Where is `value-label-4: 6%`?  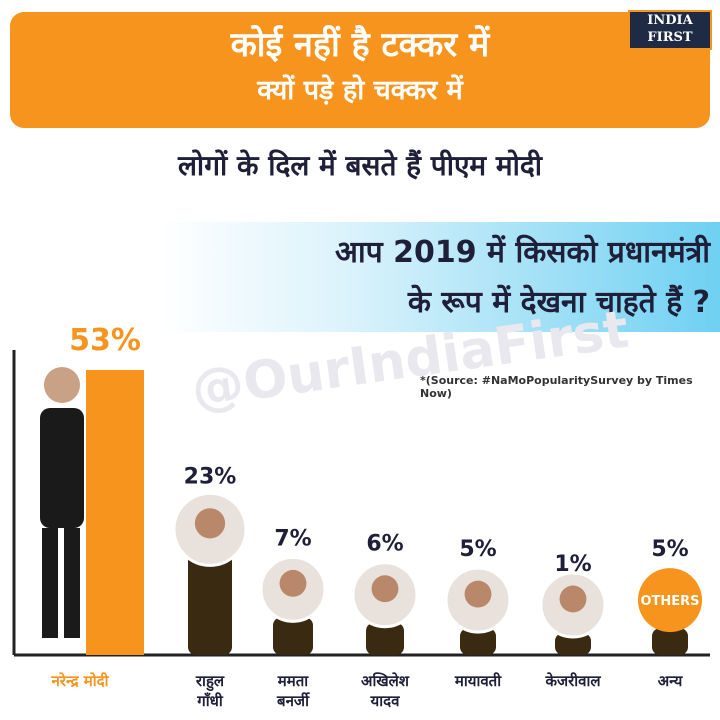
value-label-4: 6% is located at coordinates (384, 544).